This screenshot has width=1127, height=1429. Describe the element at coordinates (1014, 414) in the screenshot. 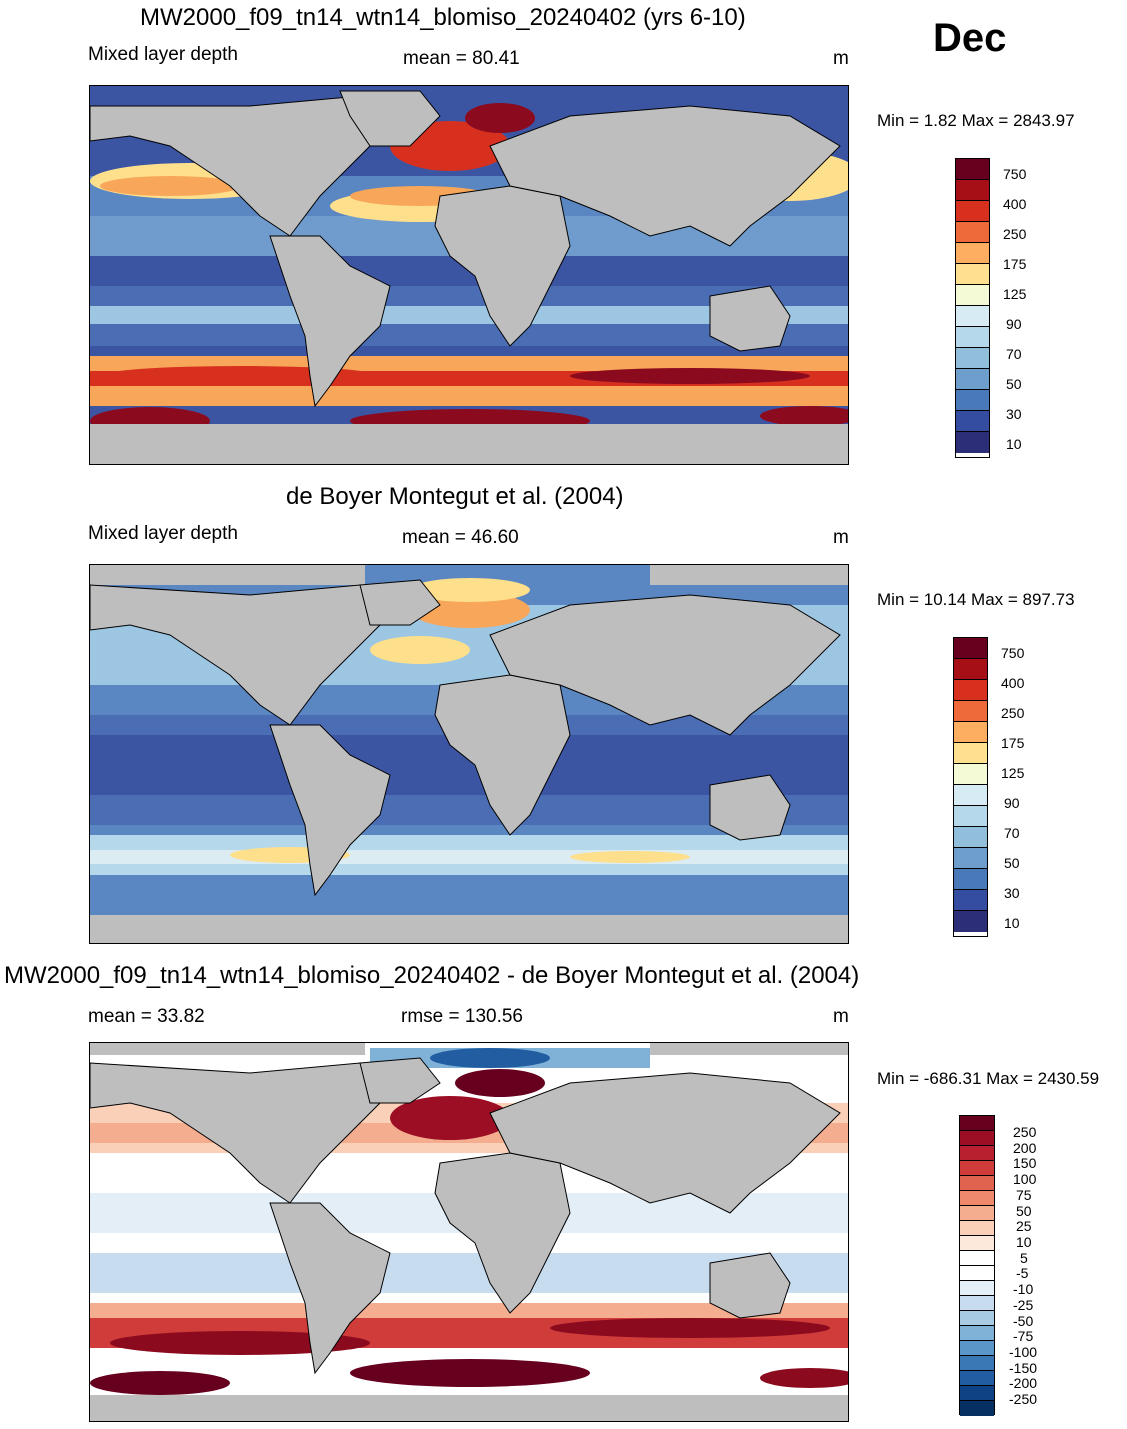

I see `panel1-colorbar-tick: 30` at that location.